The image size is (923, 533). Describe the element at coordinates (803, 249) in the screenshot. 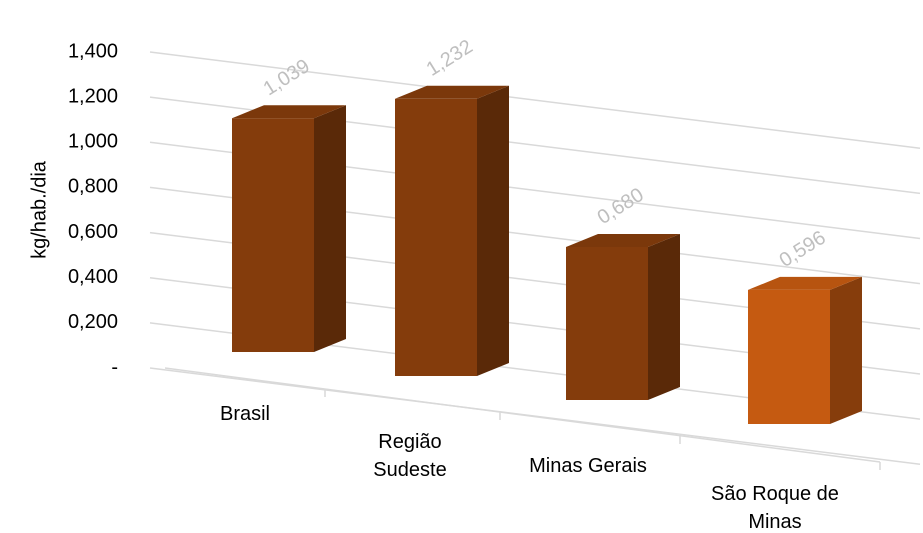

I see `value-label: 0,596` at that location.